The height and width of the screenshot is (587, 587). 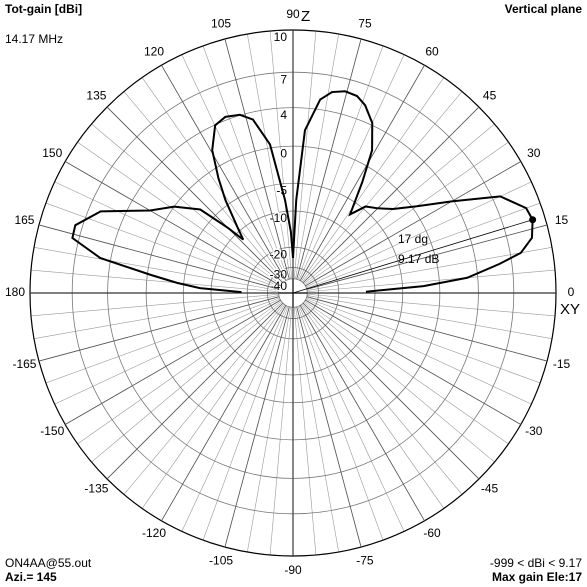 I want to click on max-gain-line, so click(x=412, y=256).